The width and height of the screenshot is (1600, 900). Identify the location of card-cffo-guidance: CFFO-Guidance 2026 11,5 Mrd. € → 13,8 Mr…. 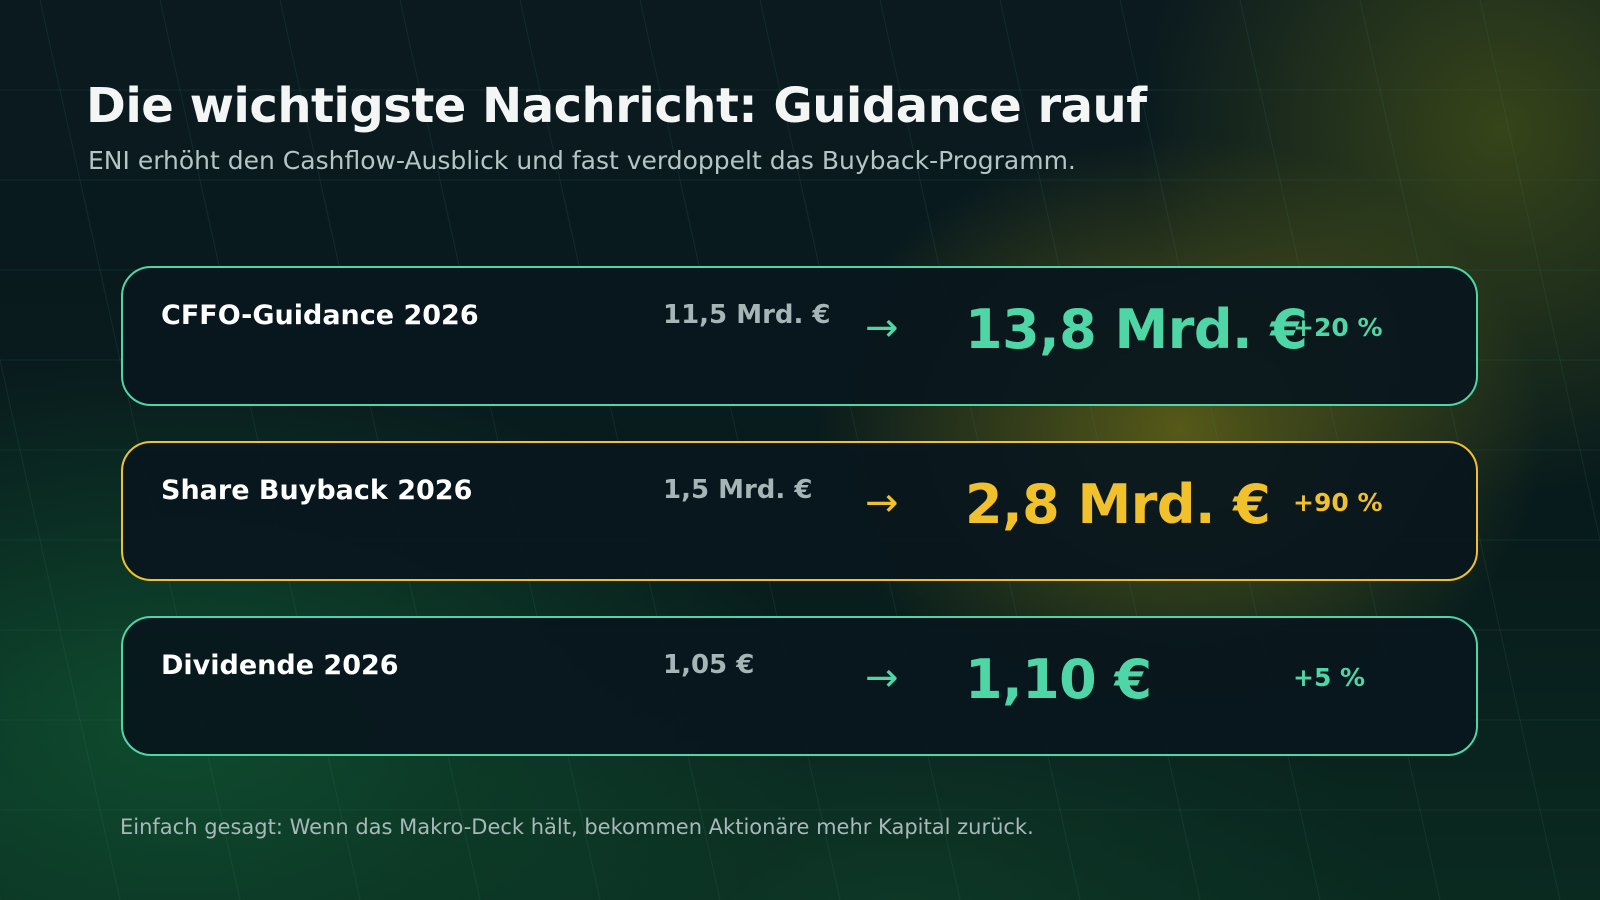
(799, 336).